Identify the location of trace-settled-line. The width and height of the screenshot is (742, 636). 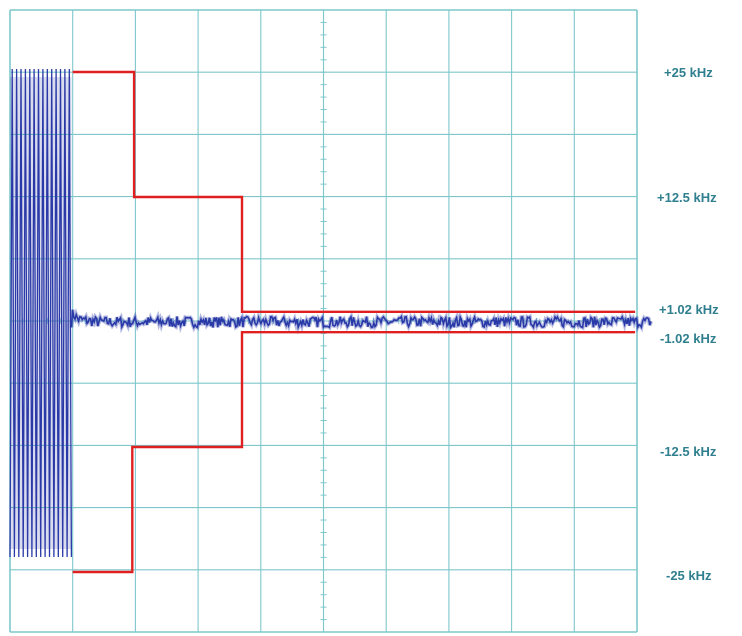
(361, 320).